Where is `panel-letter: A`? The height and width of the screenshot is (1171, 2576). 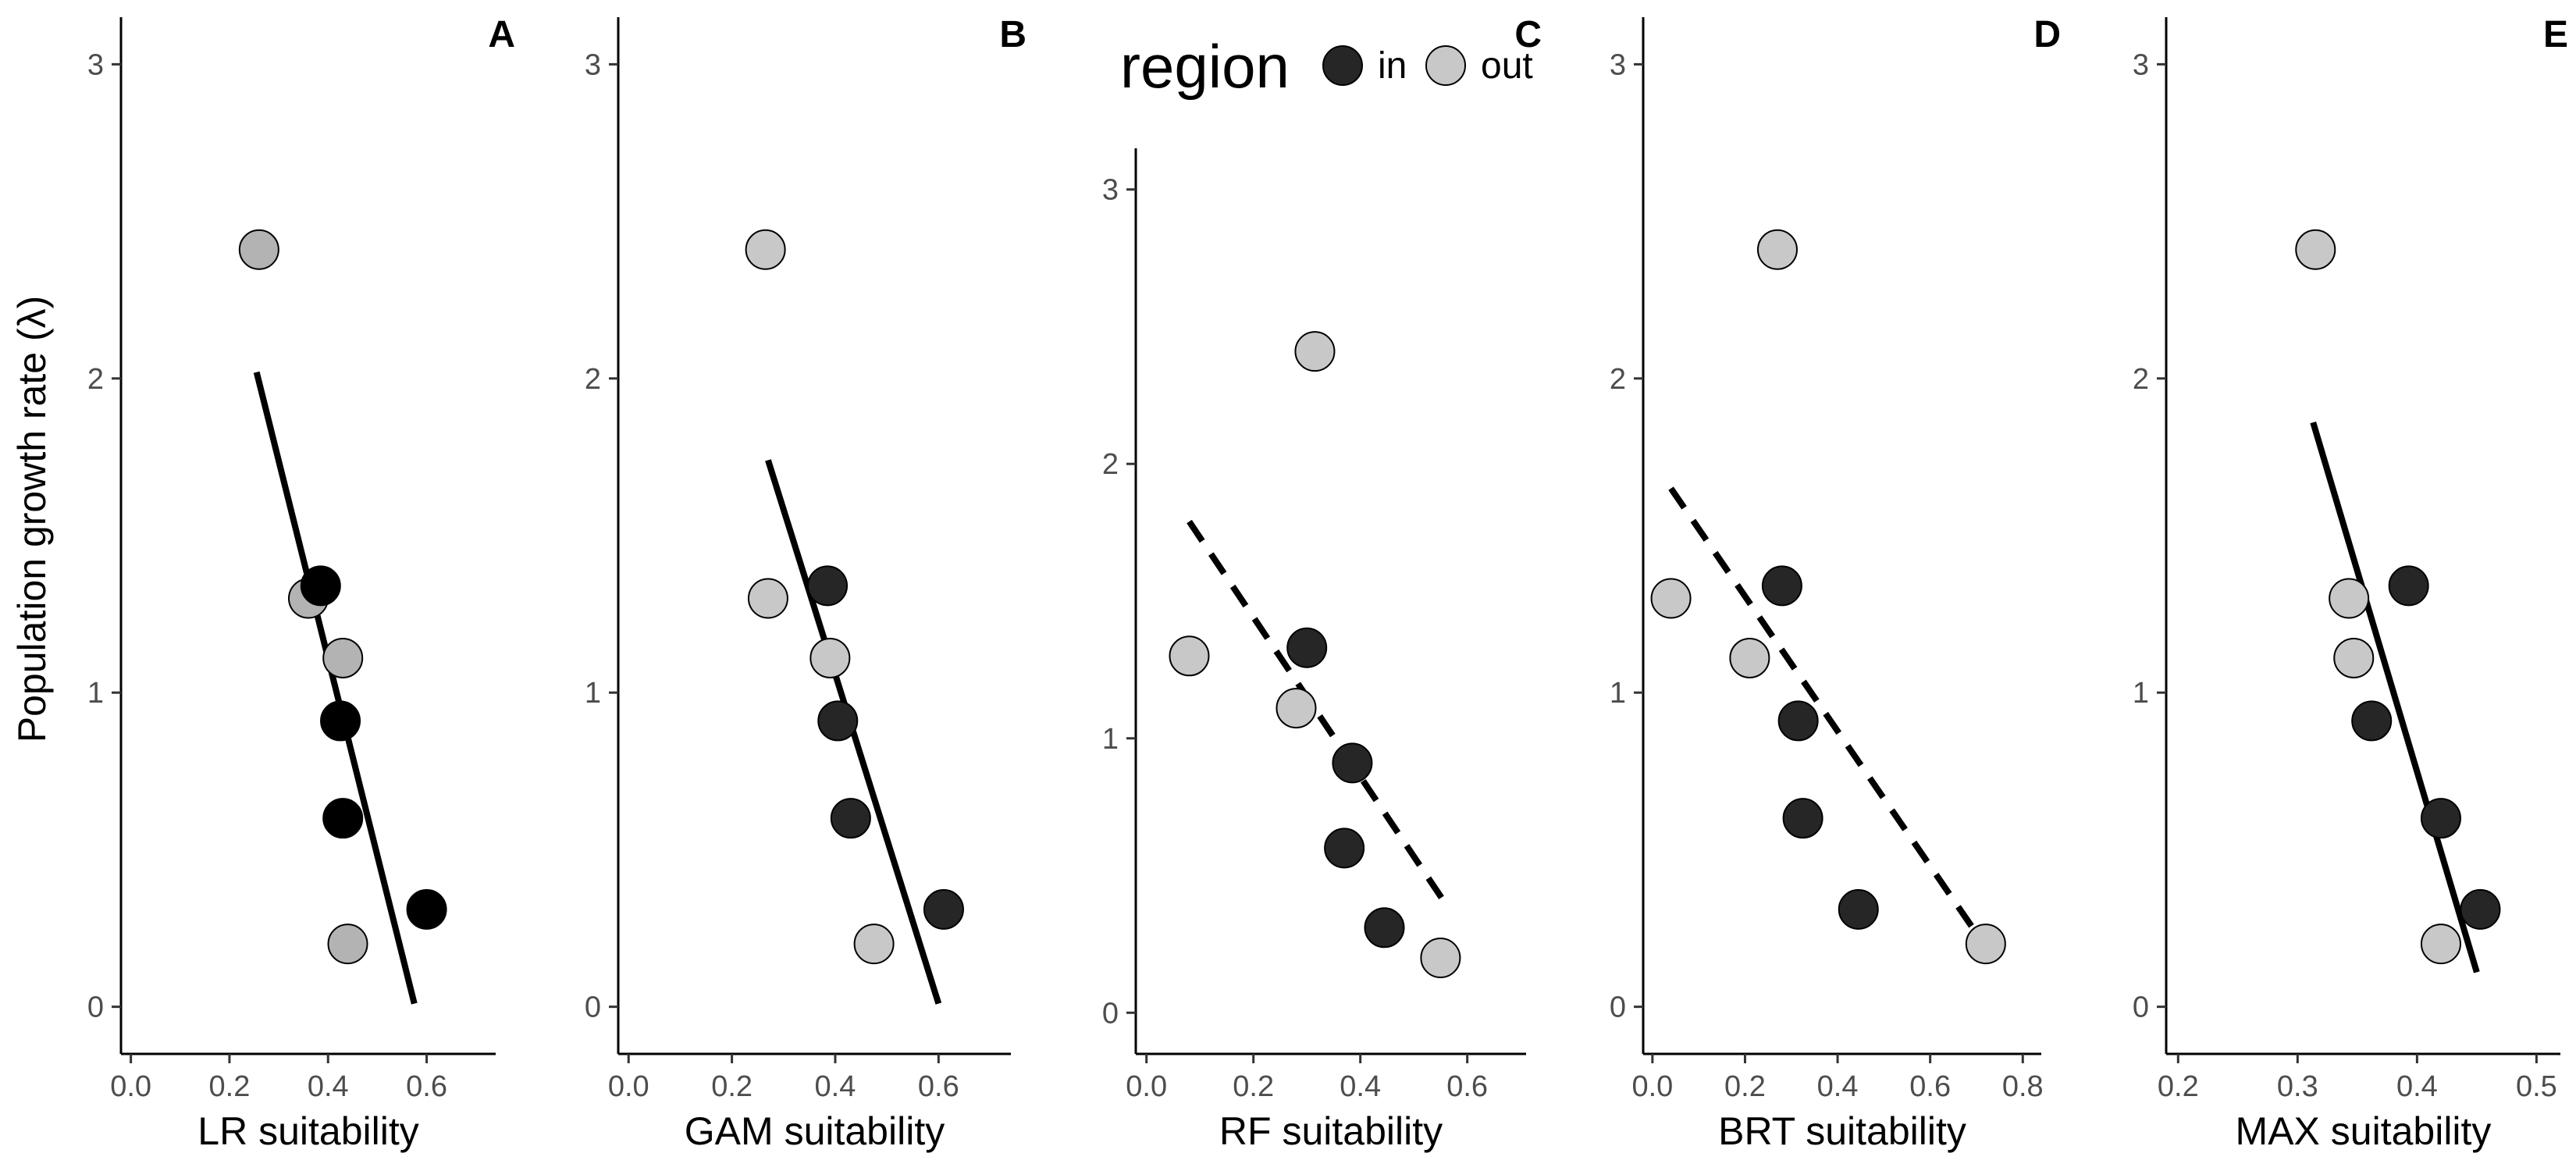 panel-letter: A is located at coordinates (501, 34).